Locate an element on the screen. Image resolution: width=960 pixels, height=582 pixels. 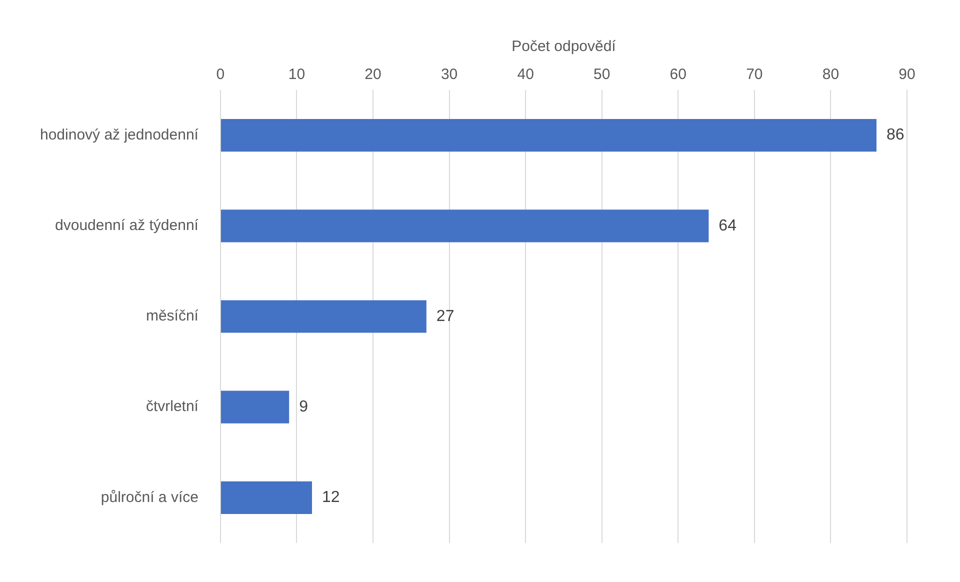
x-tick-label: 50 is located at coordinates (602, 75).